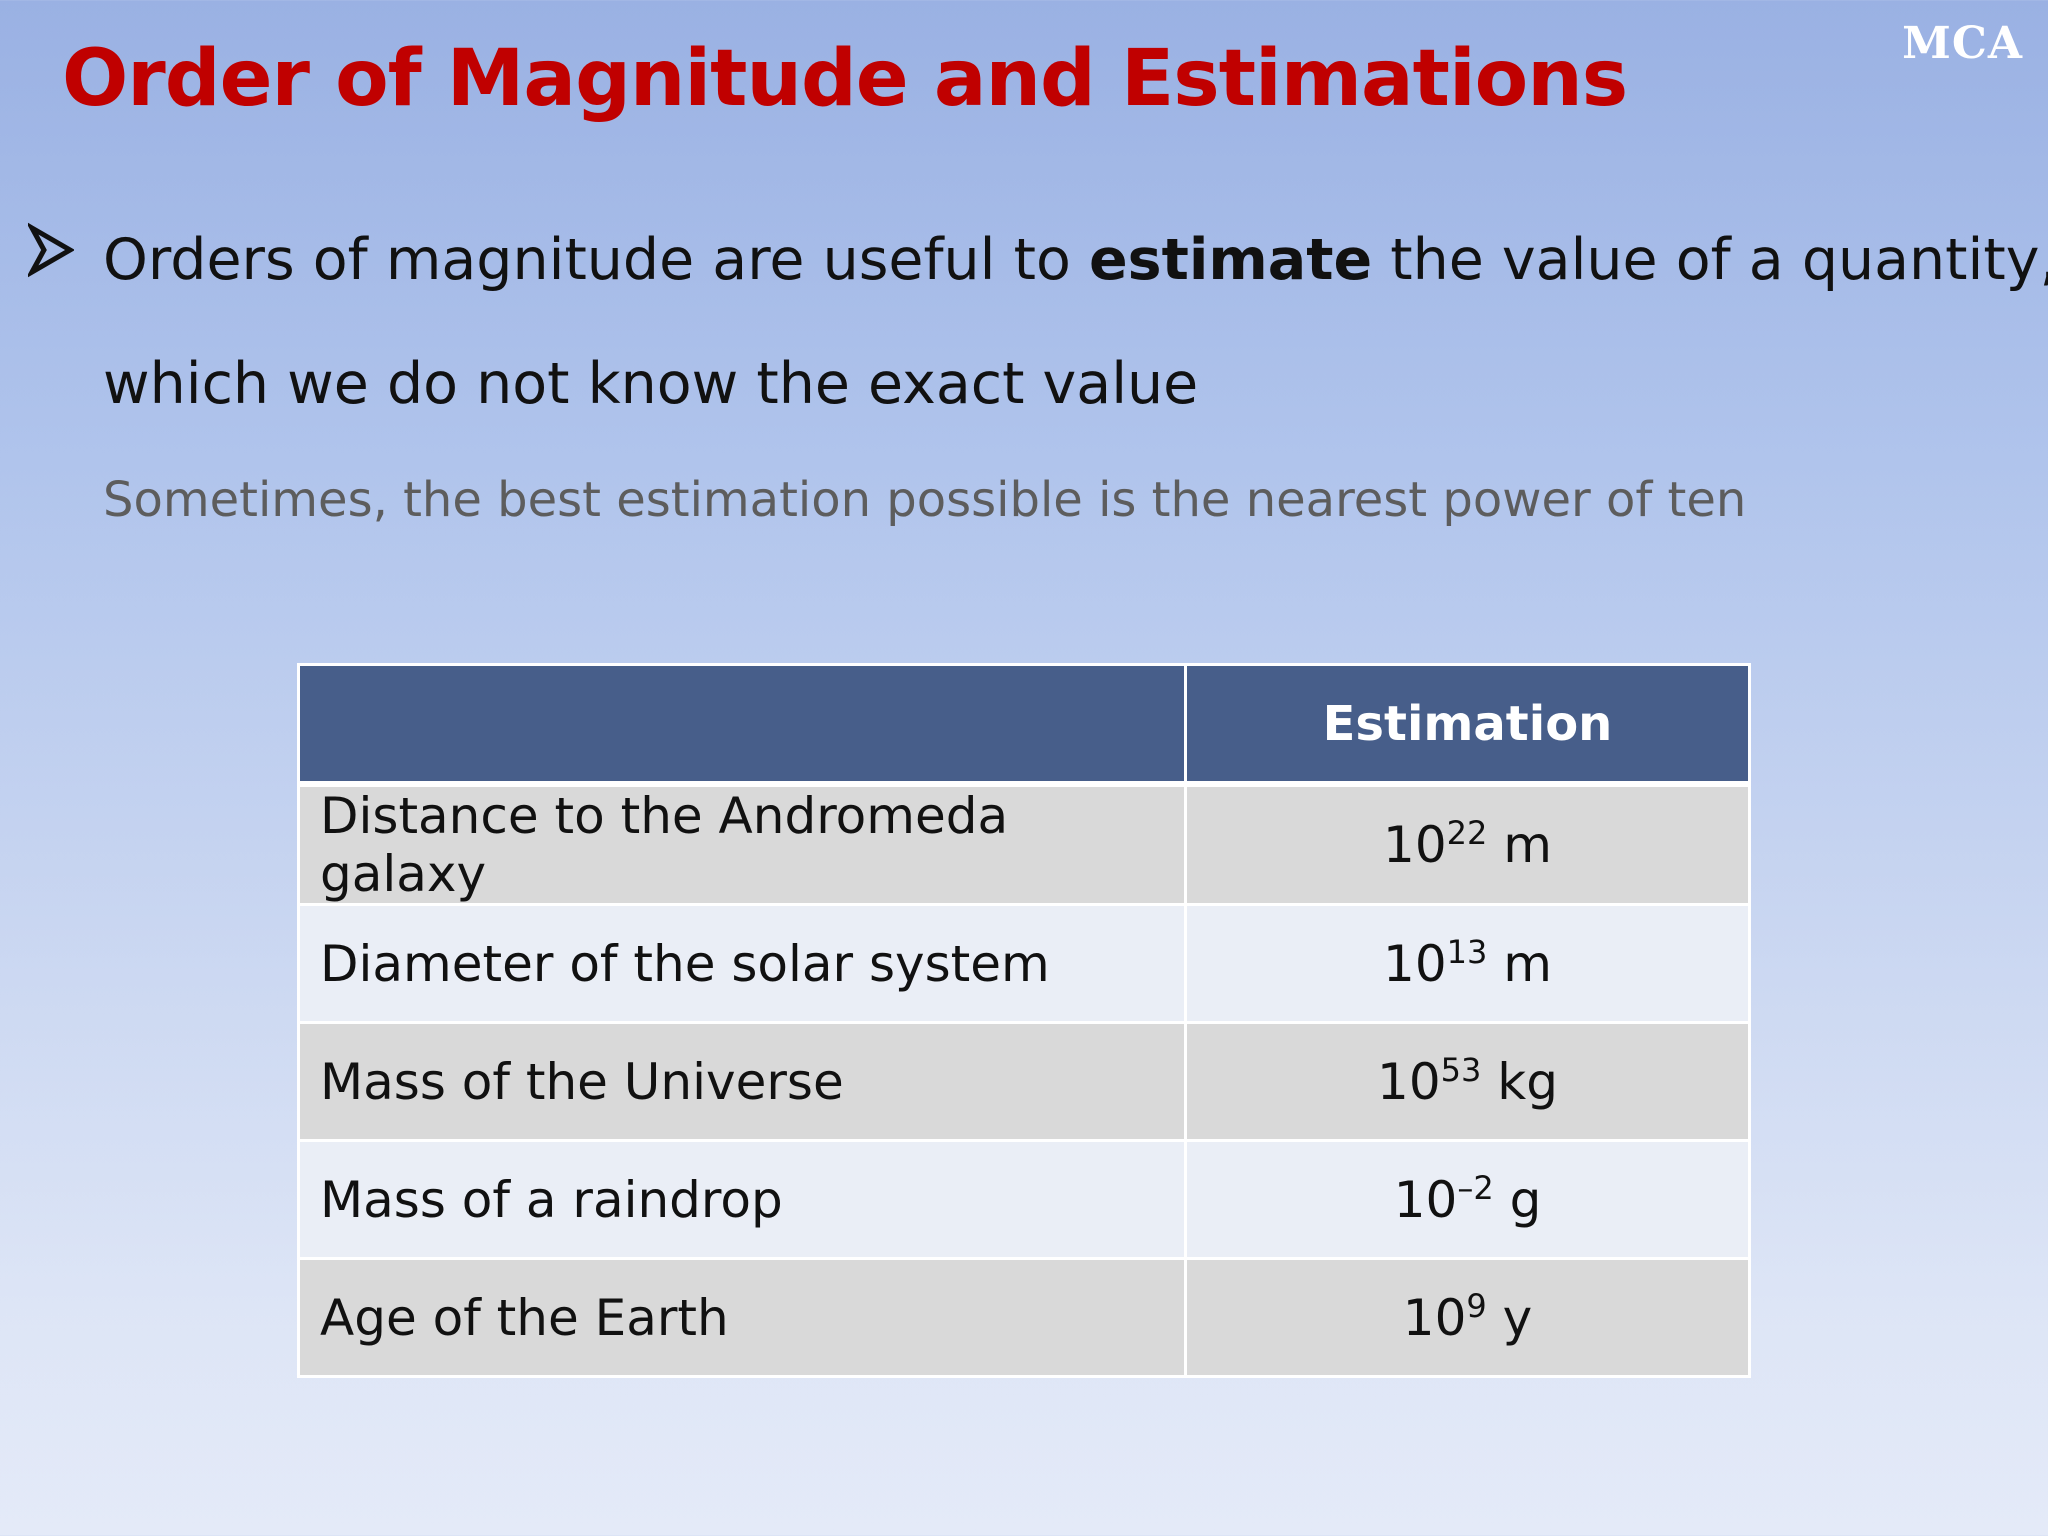 The height and width of the screenshot is (1536, 2048). I want to click on table-row: Mass of a raindrop 10–2 g, so click(1024, 1199).